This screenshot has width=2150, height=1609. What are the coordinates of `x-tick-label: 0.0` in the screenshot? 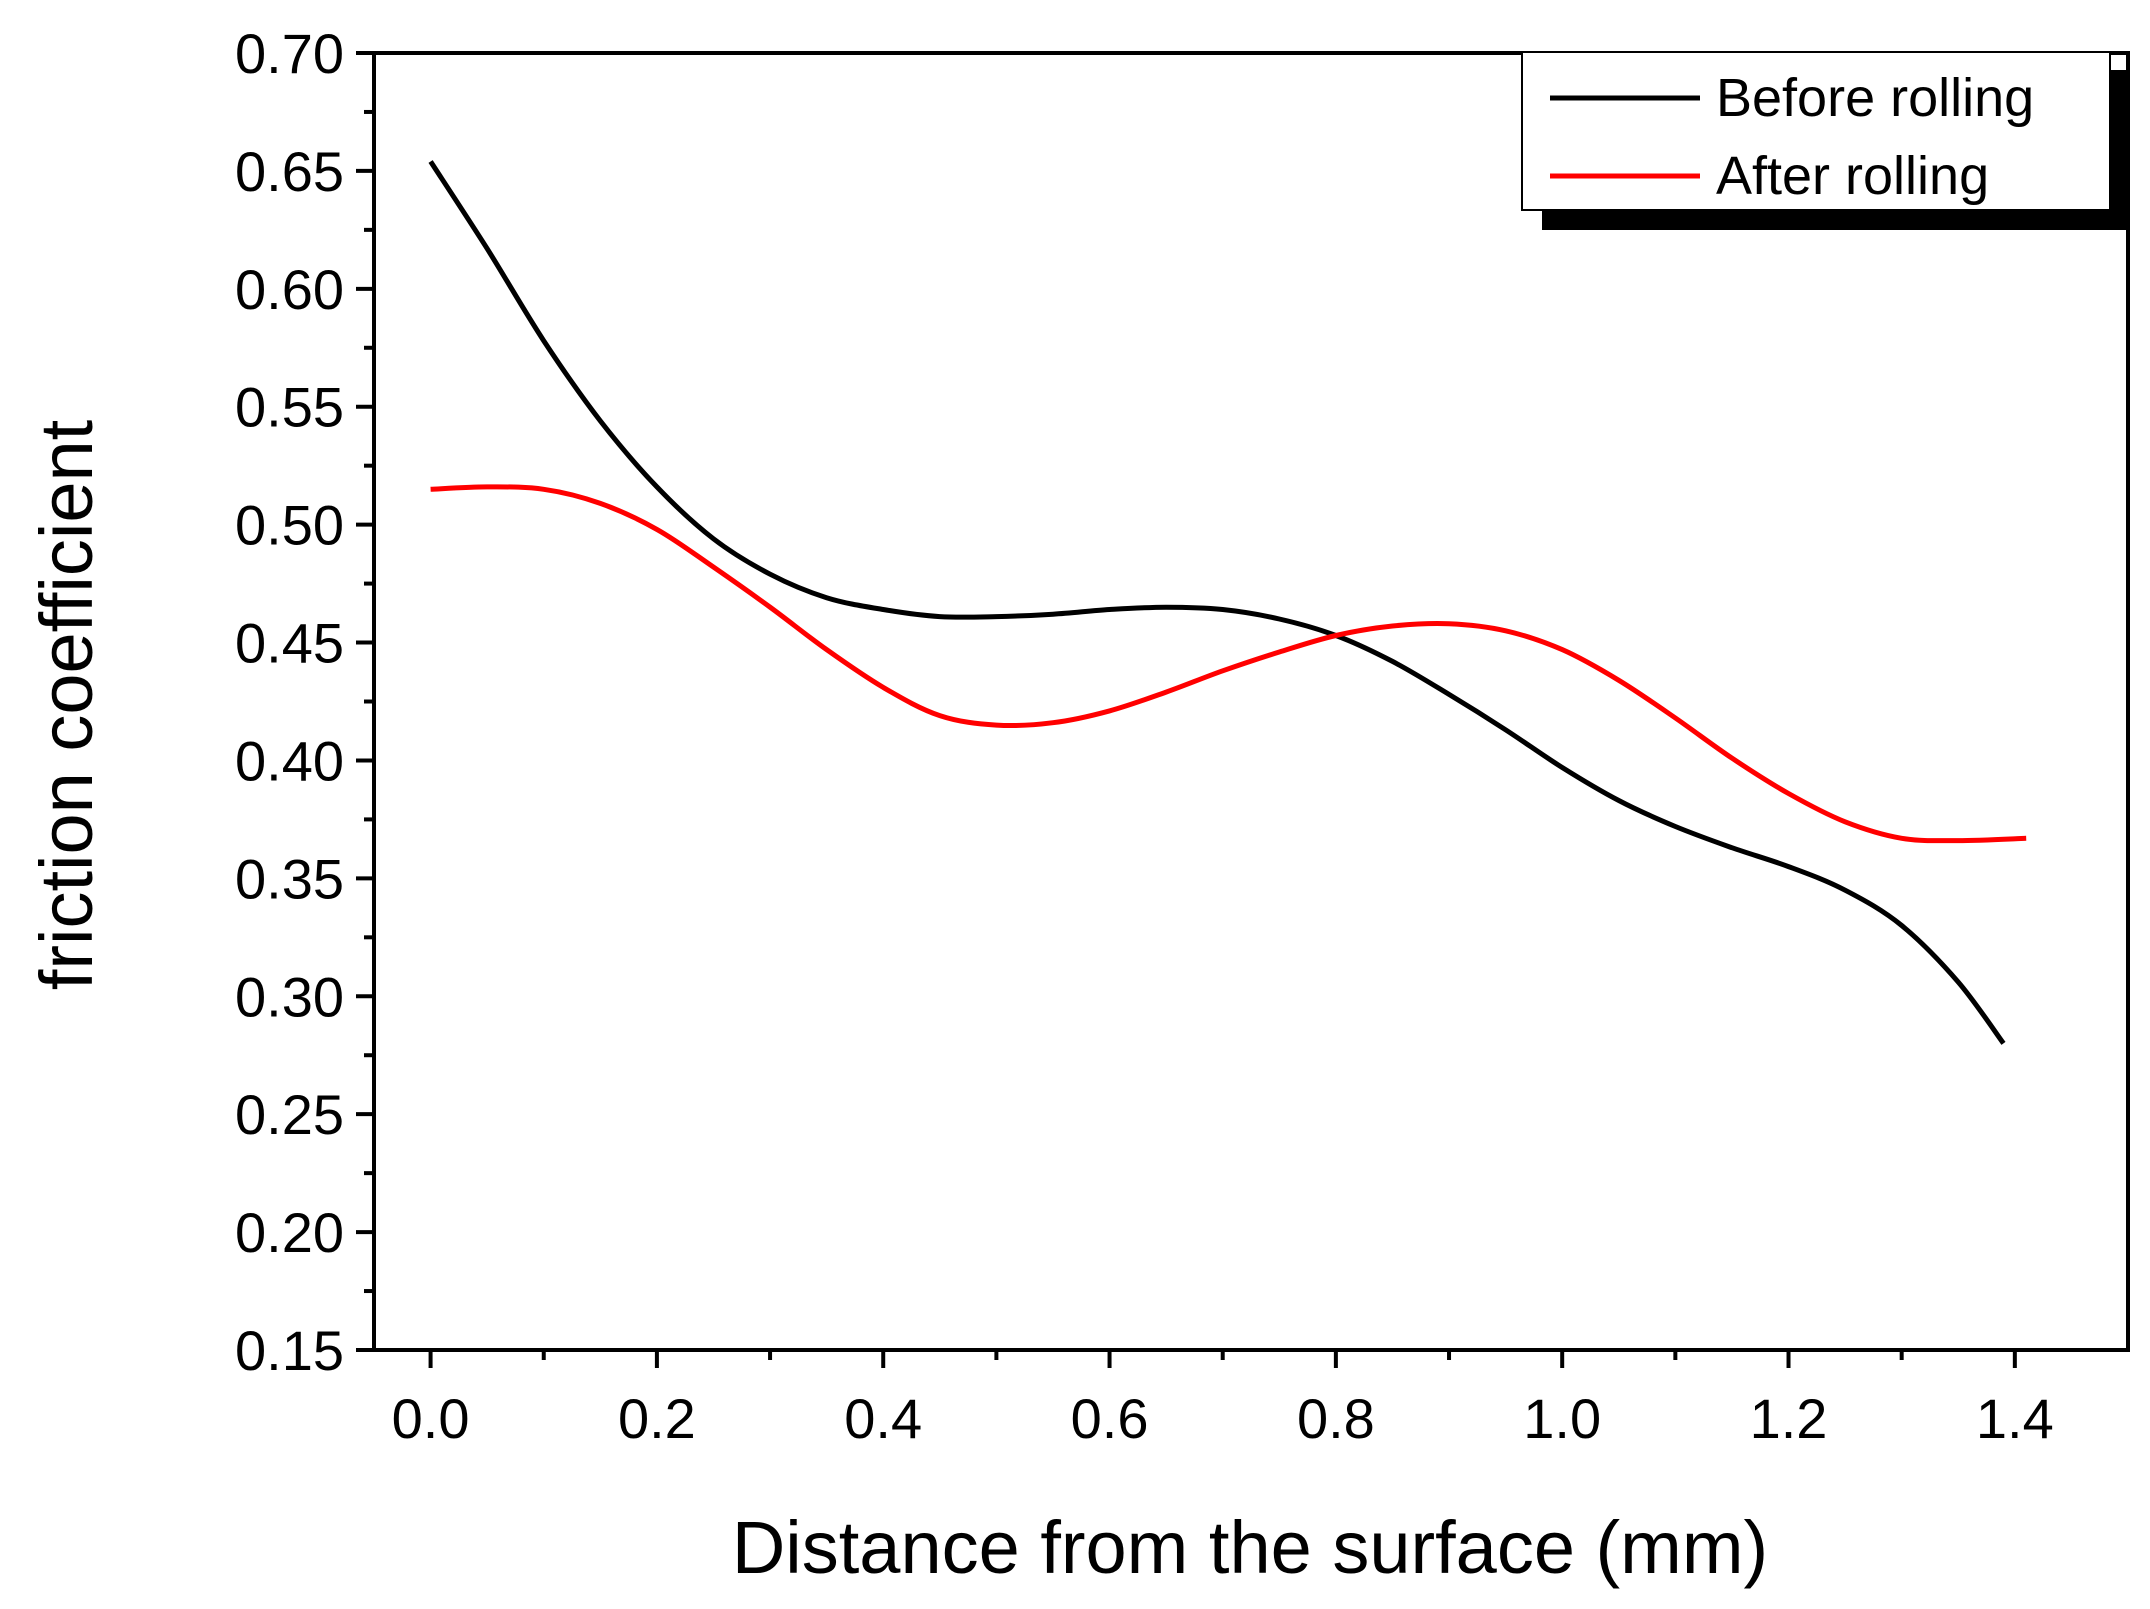 It's located at (431, 1418).